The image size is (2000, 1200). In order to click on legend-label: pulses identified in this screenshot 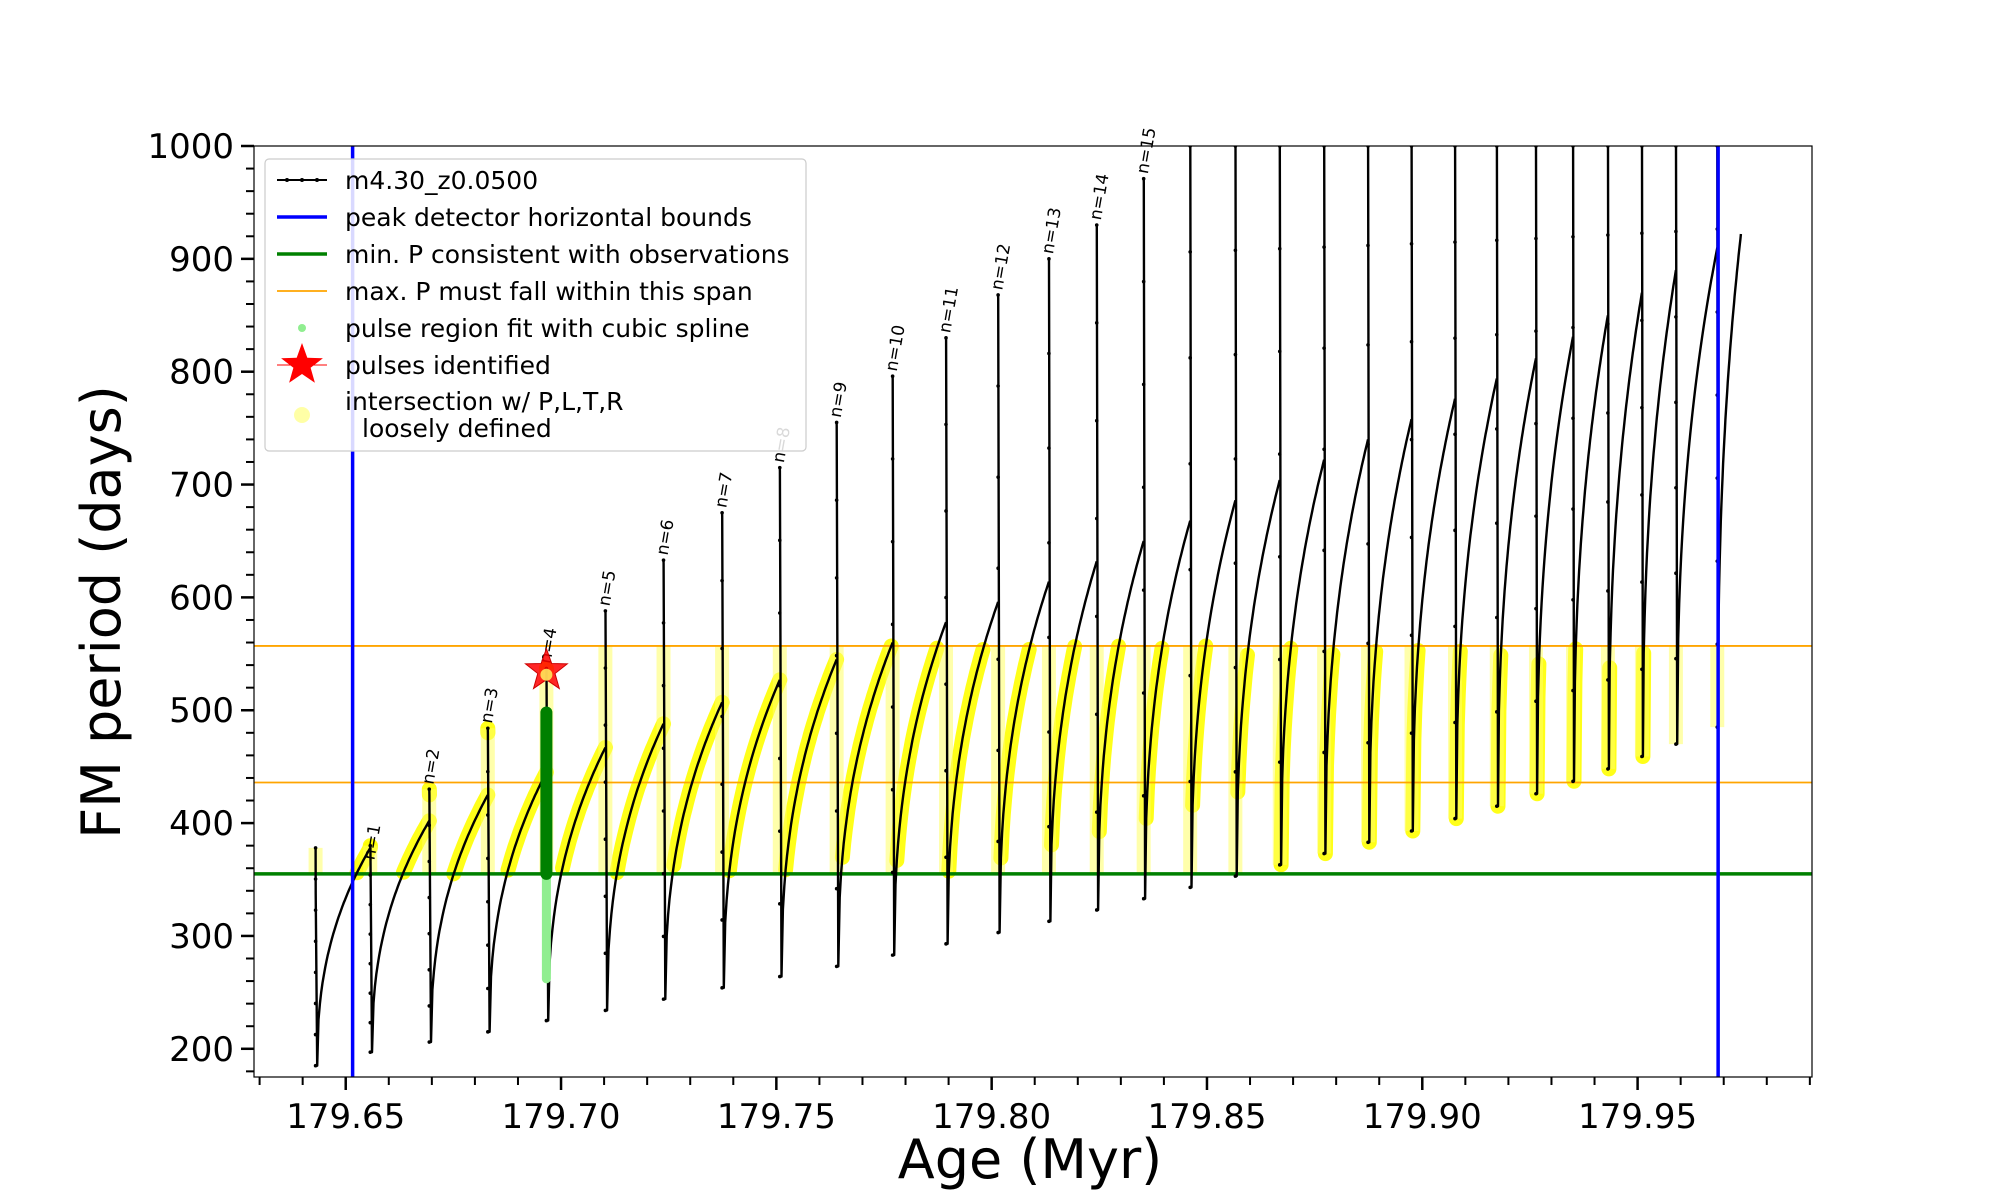, I will do `click(448, 365)`.